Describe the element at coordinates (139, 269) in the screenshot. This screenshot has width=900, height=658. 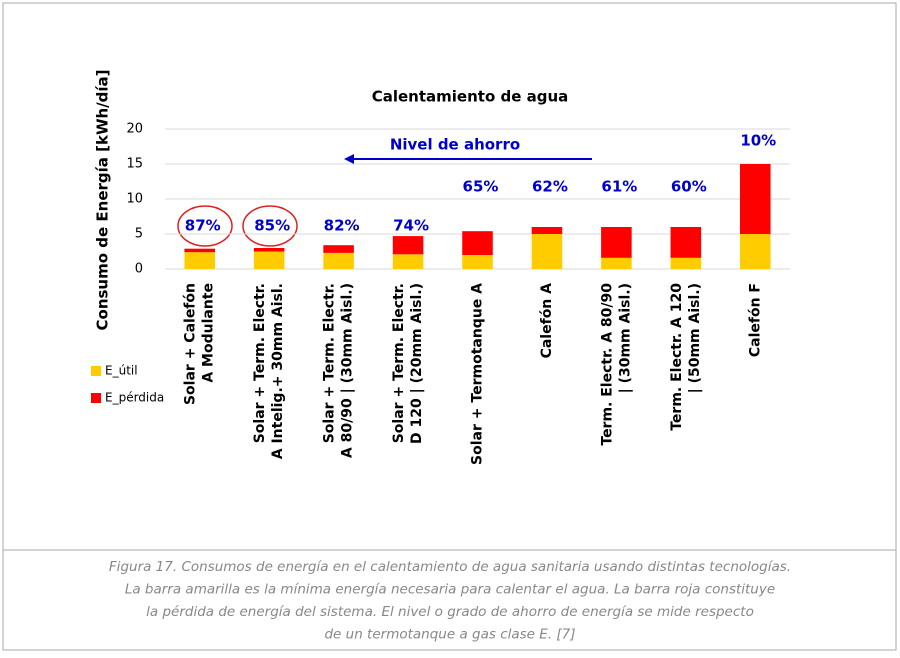
I see `y-tick-label: 0` at that location.